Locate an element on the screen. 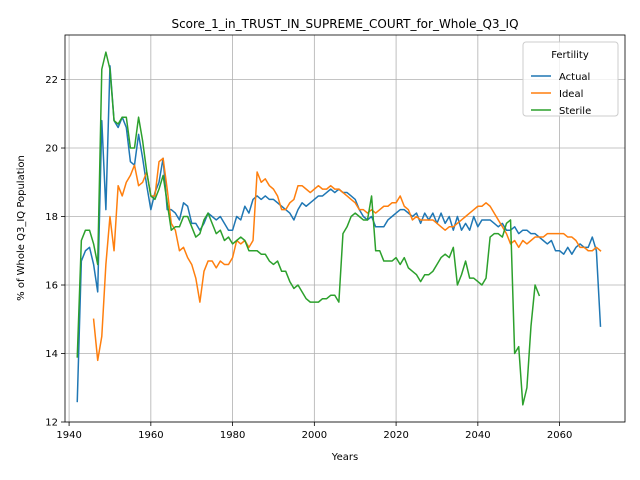 The height and width of the screenshot is (480, 640). legend-label-actual: Actual is located at coordinates (574, 77).